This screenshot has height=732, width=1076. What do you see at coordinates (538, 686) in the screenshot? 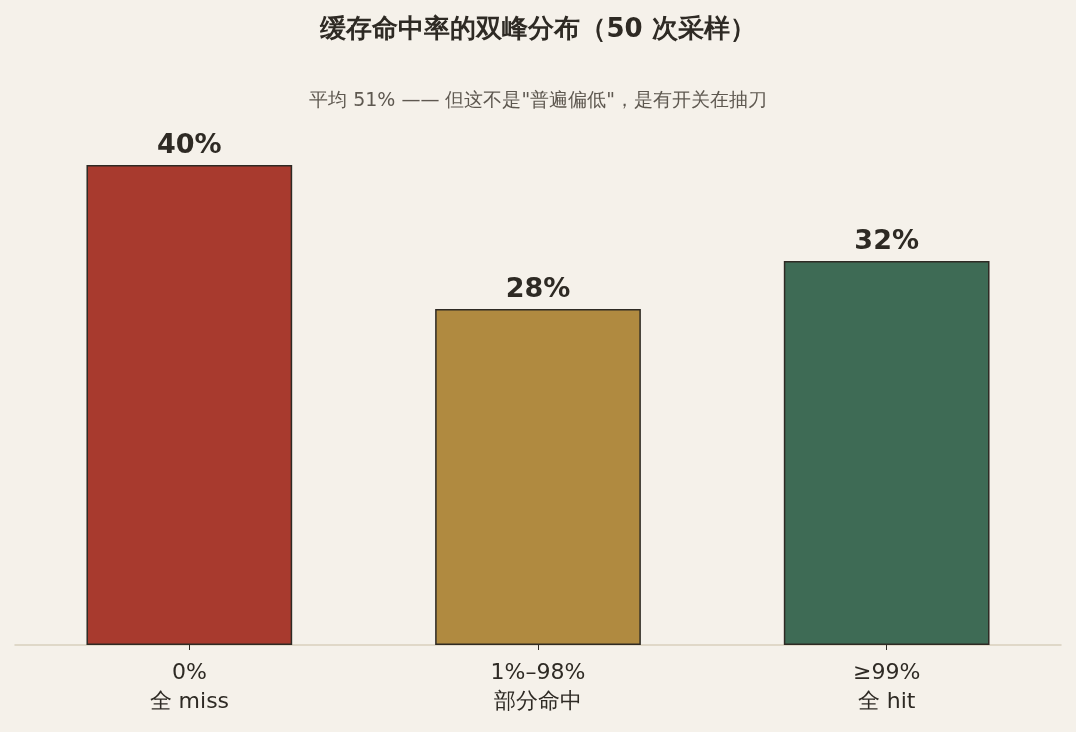
I see `x-tick-label: 1%–98% 部分命中` at bounding box center [538, 686].